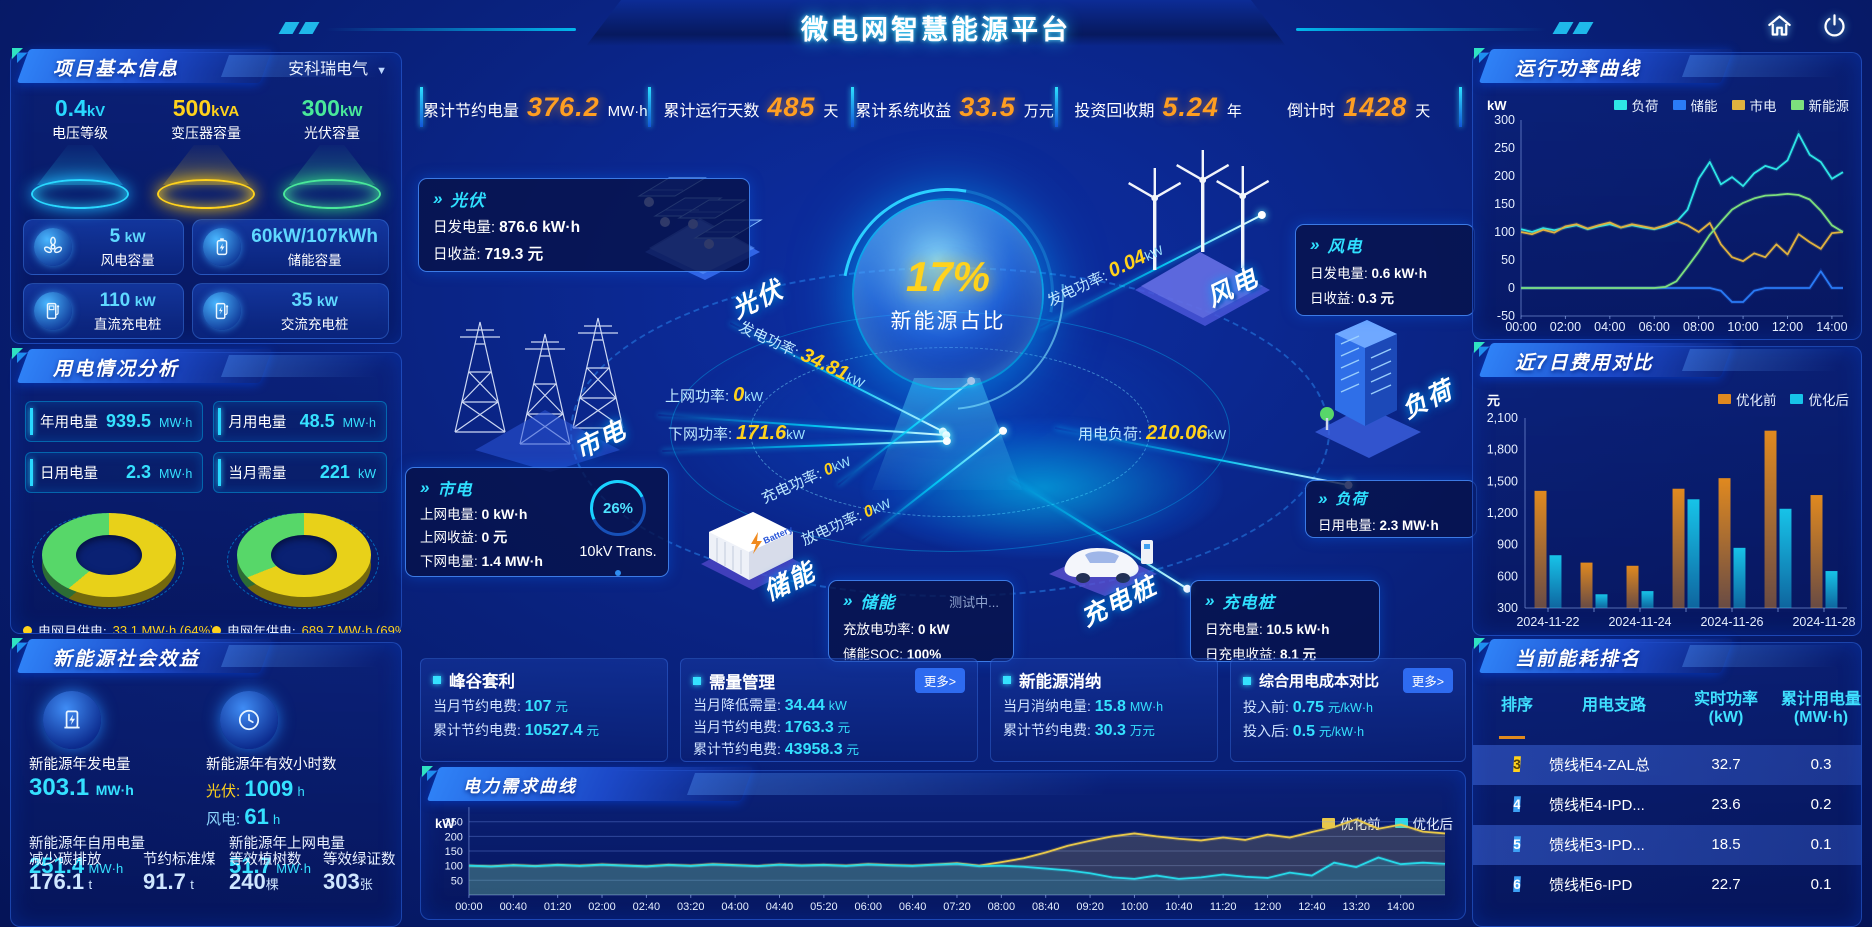  What do you see at coordinates (359, 873) in the screenshot?
I see `metric-certs: 等效绿证数 303张` at bounding box center [359, 873].